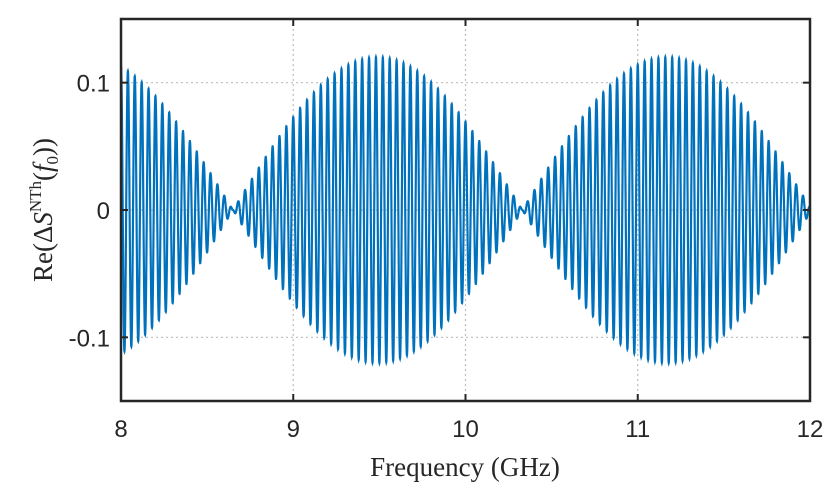 Image resolution: width=830 pixels, height=489 pixels. I want to click on y-tick-label: -0.1, so click(89, 338).